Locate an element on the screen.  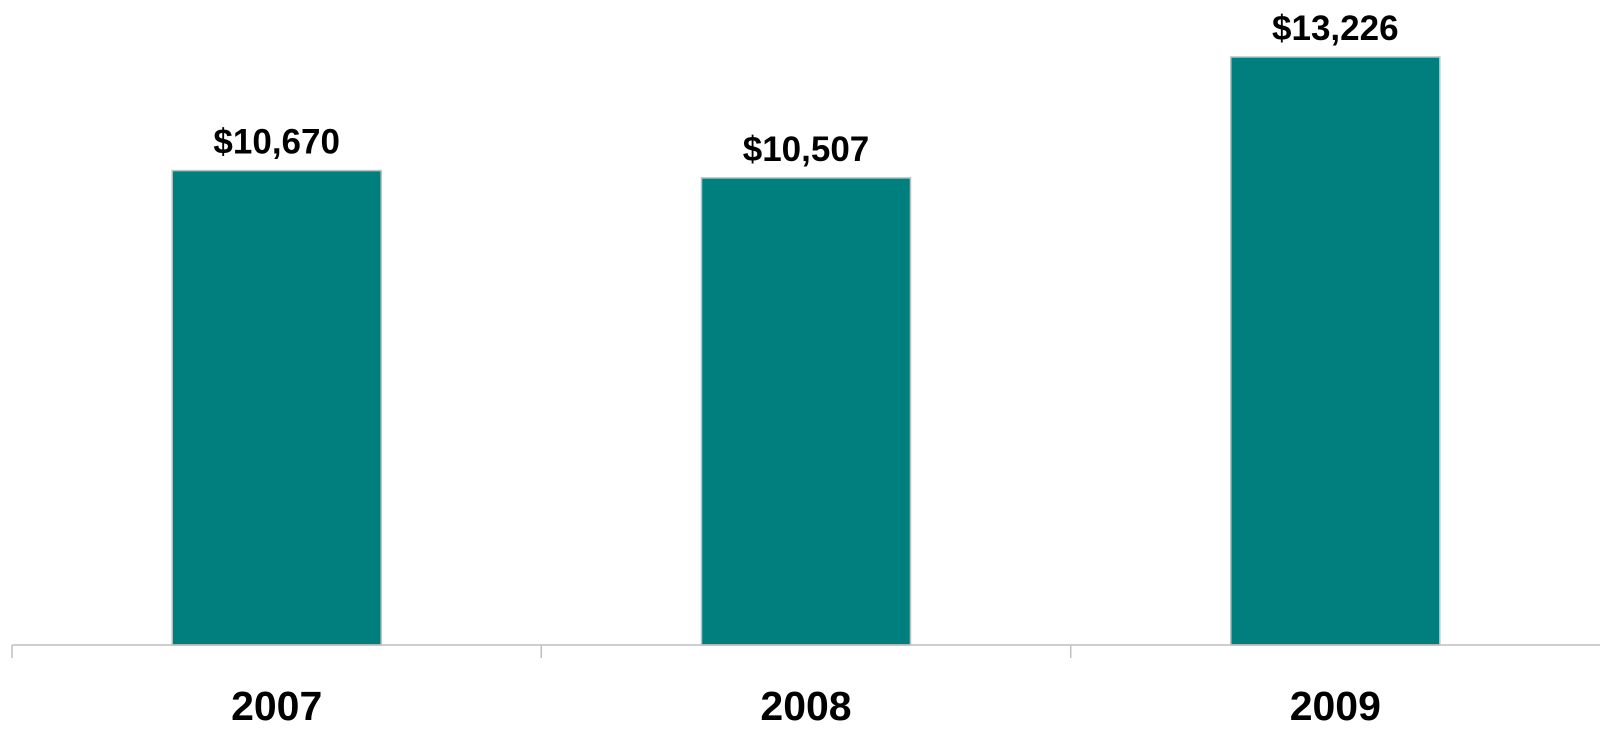
x-tick-label-2007: 2007 is located at coordinates (276, 706).